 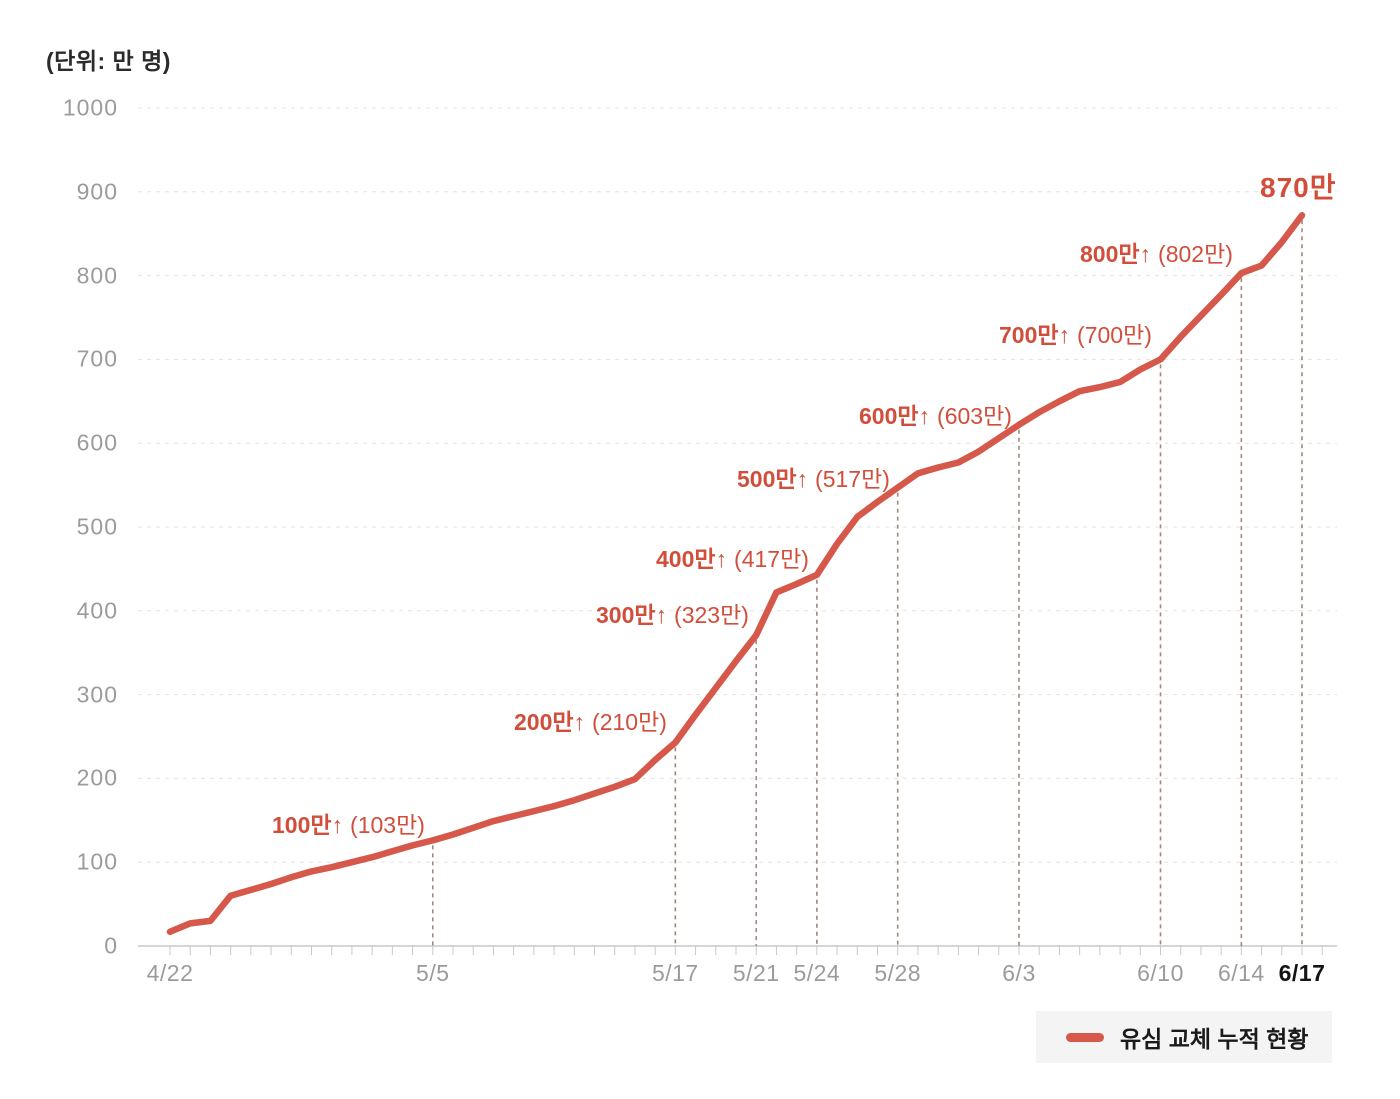 I want to click on milestone-annotation-5-21: 300만↑ (323만), so click(x=672, y=613).